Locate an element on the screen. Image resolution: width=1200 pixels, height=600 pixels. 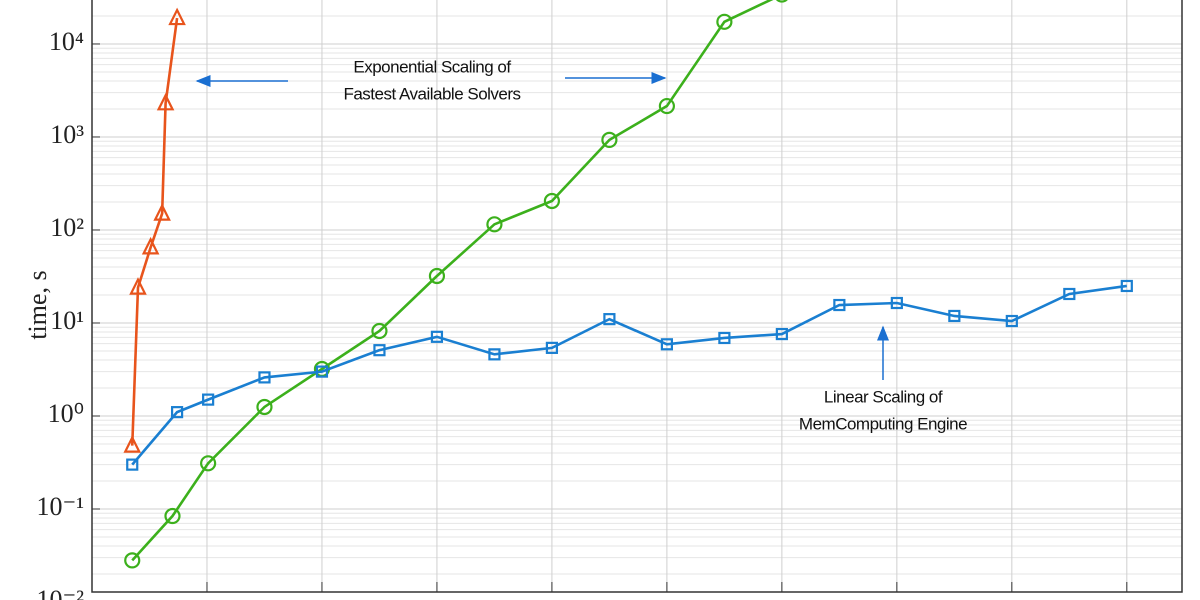
y-tick-label: 10³ is located at coordinates (67, 134).